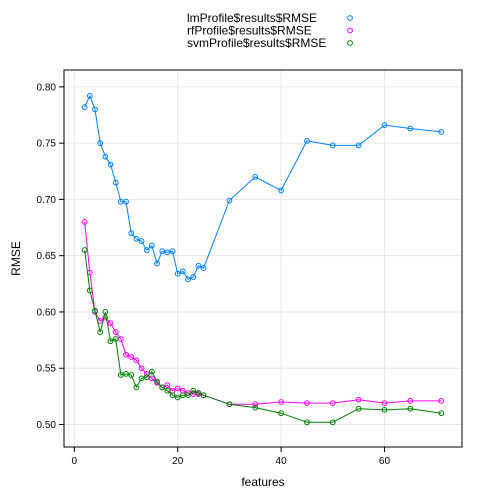  Describe the element at coordinates (47, 256) in the screenshot. I see `y-tick-label: 0.65` at that location.